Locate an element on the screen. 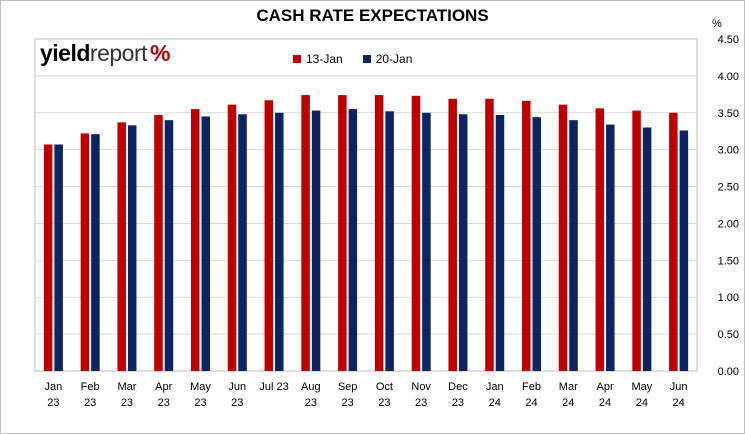  x-tick-label: Dec is located at coordinates (458, 387).